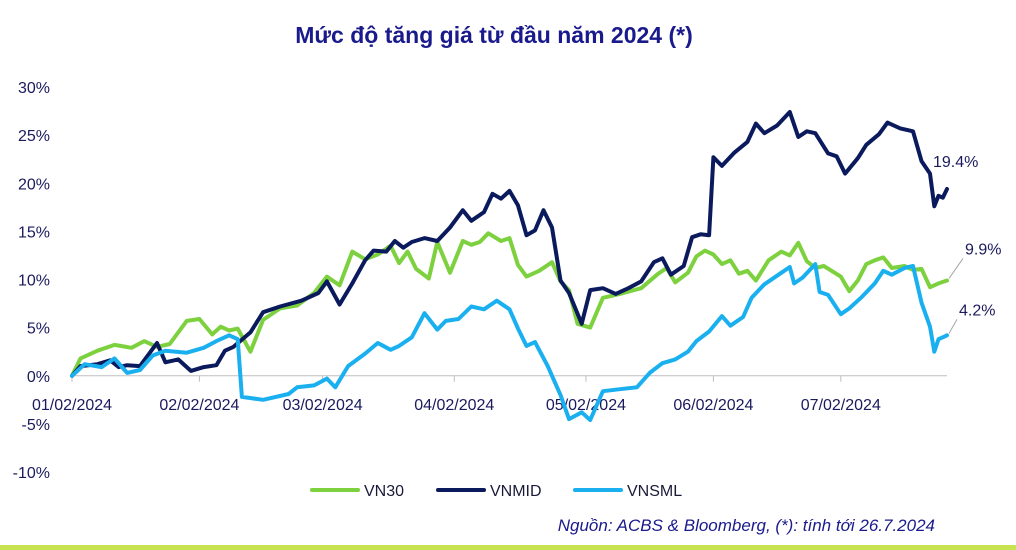 The height and width of the screenshot is (550, 1016). Describe the element at coordinates (516, 491) in the screenshot. I see `legend-label-vnmid: VNMID` at that location.